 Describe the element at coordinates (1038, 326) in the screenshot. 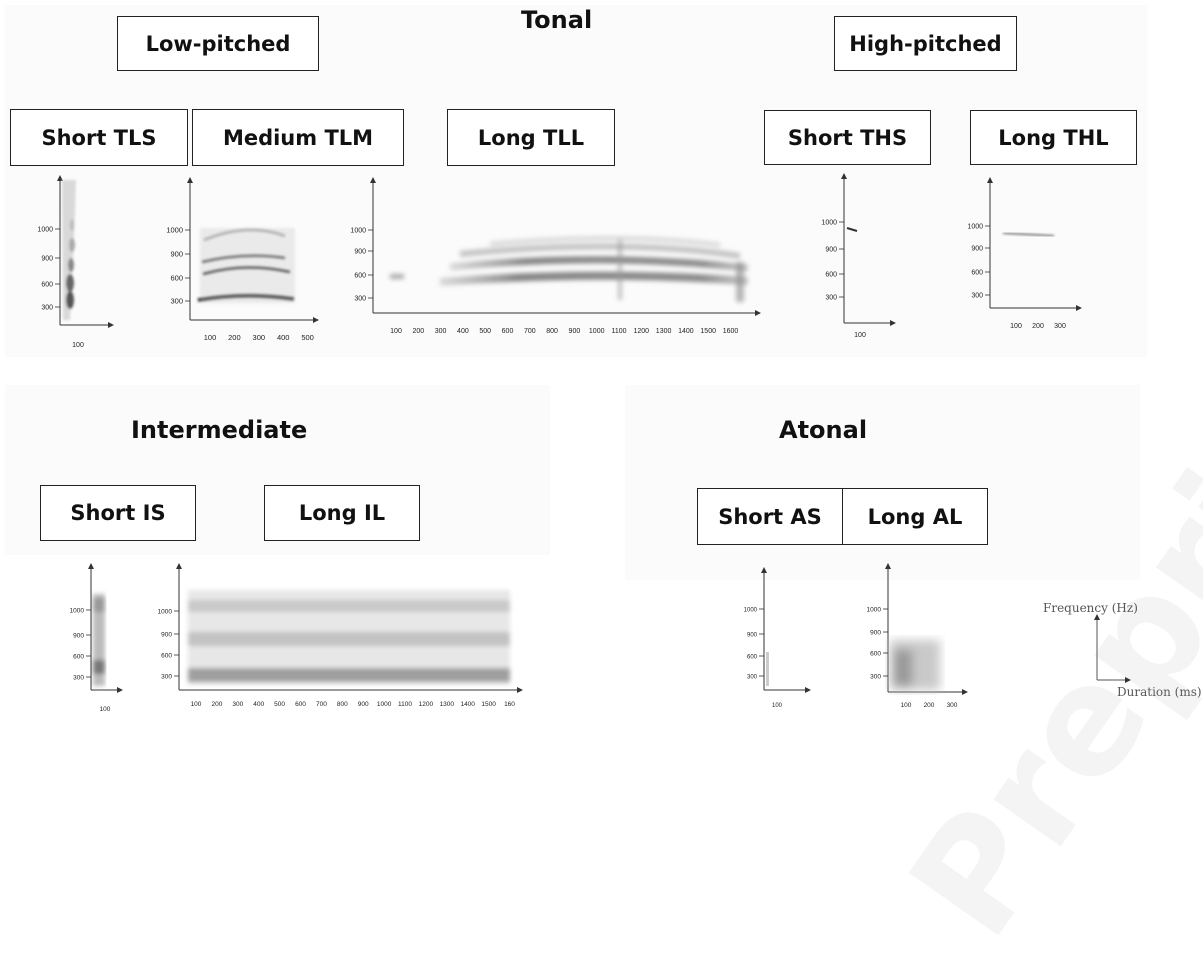

I see `thl-x-tick-label: 200` at that location.